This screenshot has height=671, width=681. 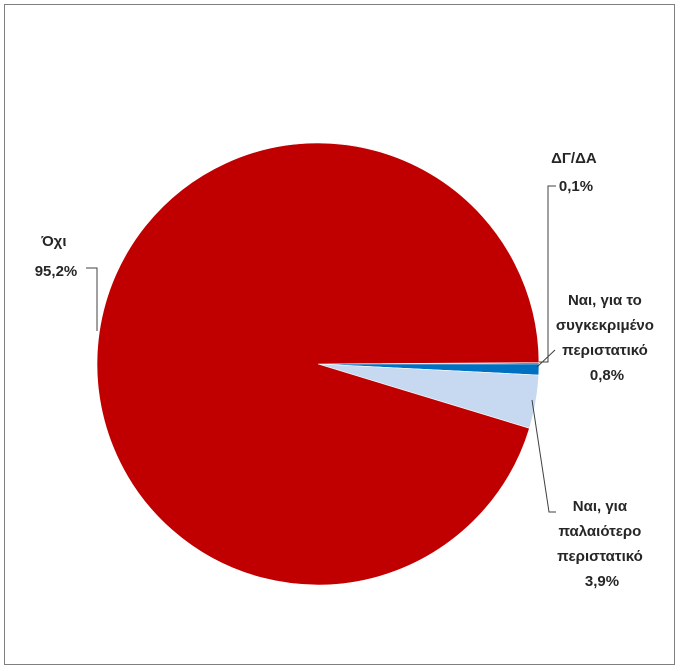 What do you see at coordinates (602, 544) in the screenshot?
I see `slice-label-previous-incident: Ναι, για παλαιότερο περιστατικό 3,9%` at bounding box center [602, 544].